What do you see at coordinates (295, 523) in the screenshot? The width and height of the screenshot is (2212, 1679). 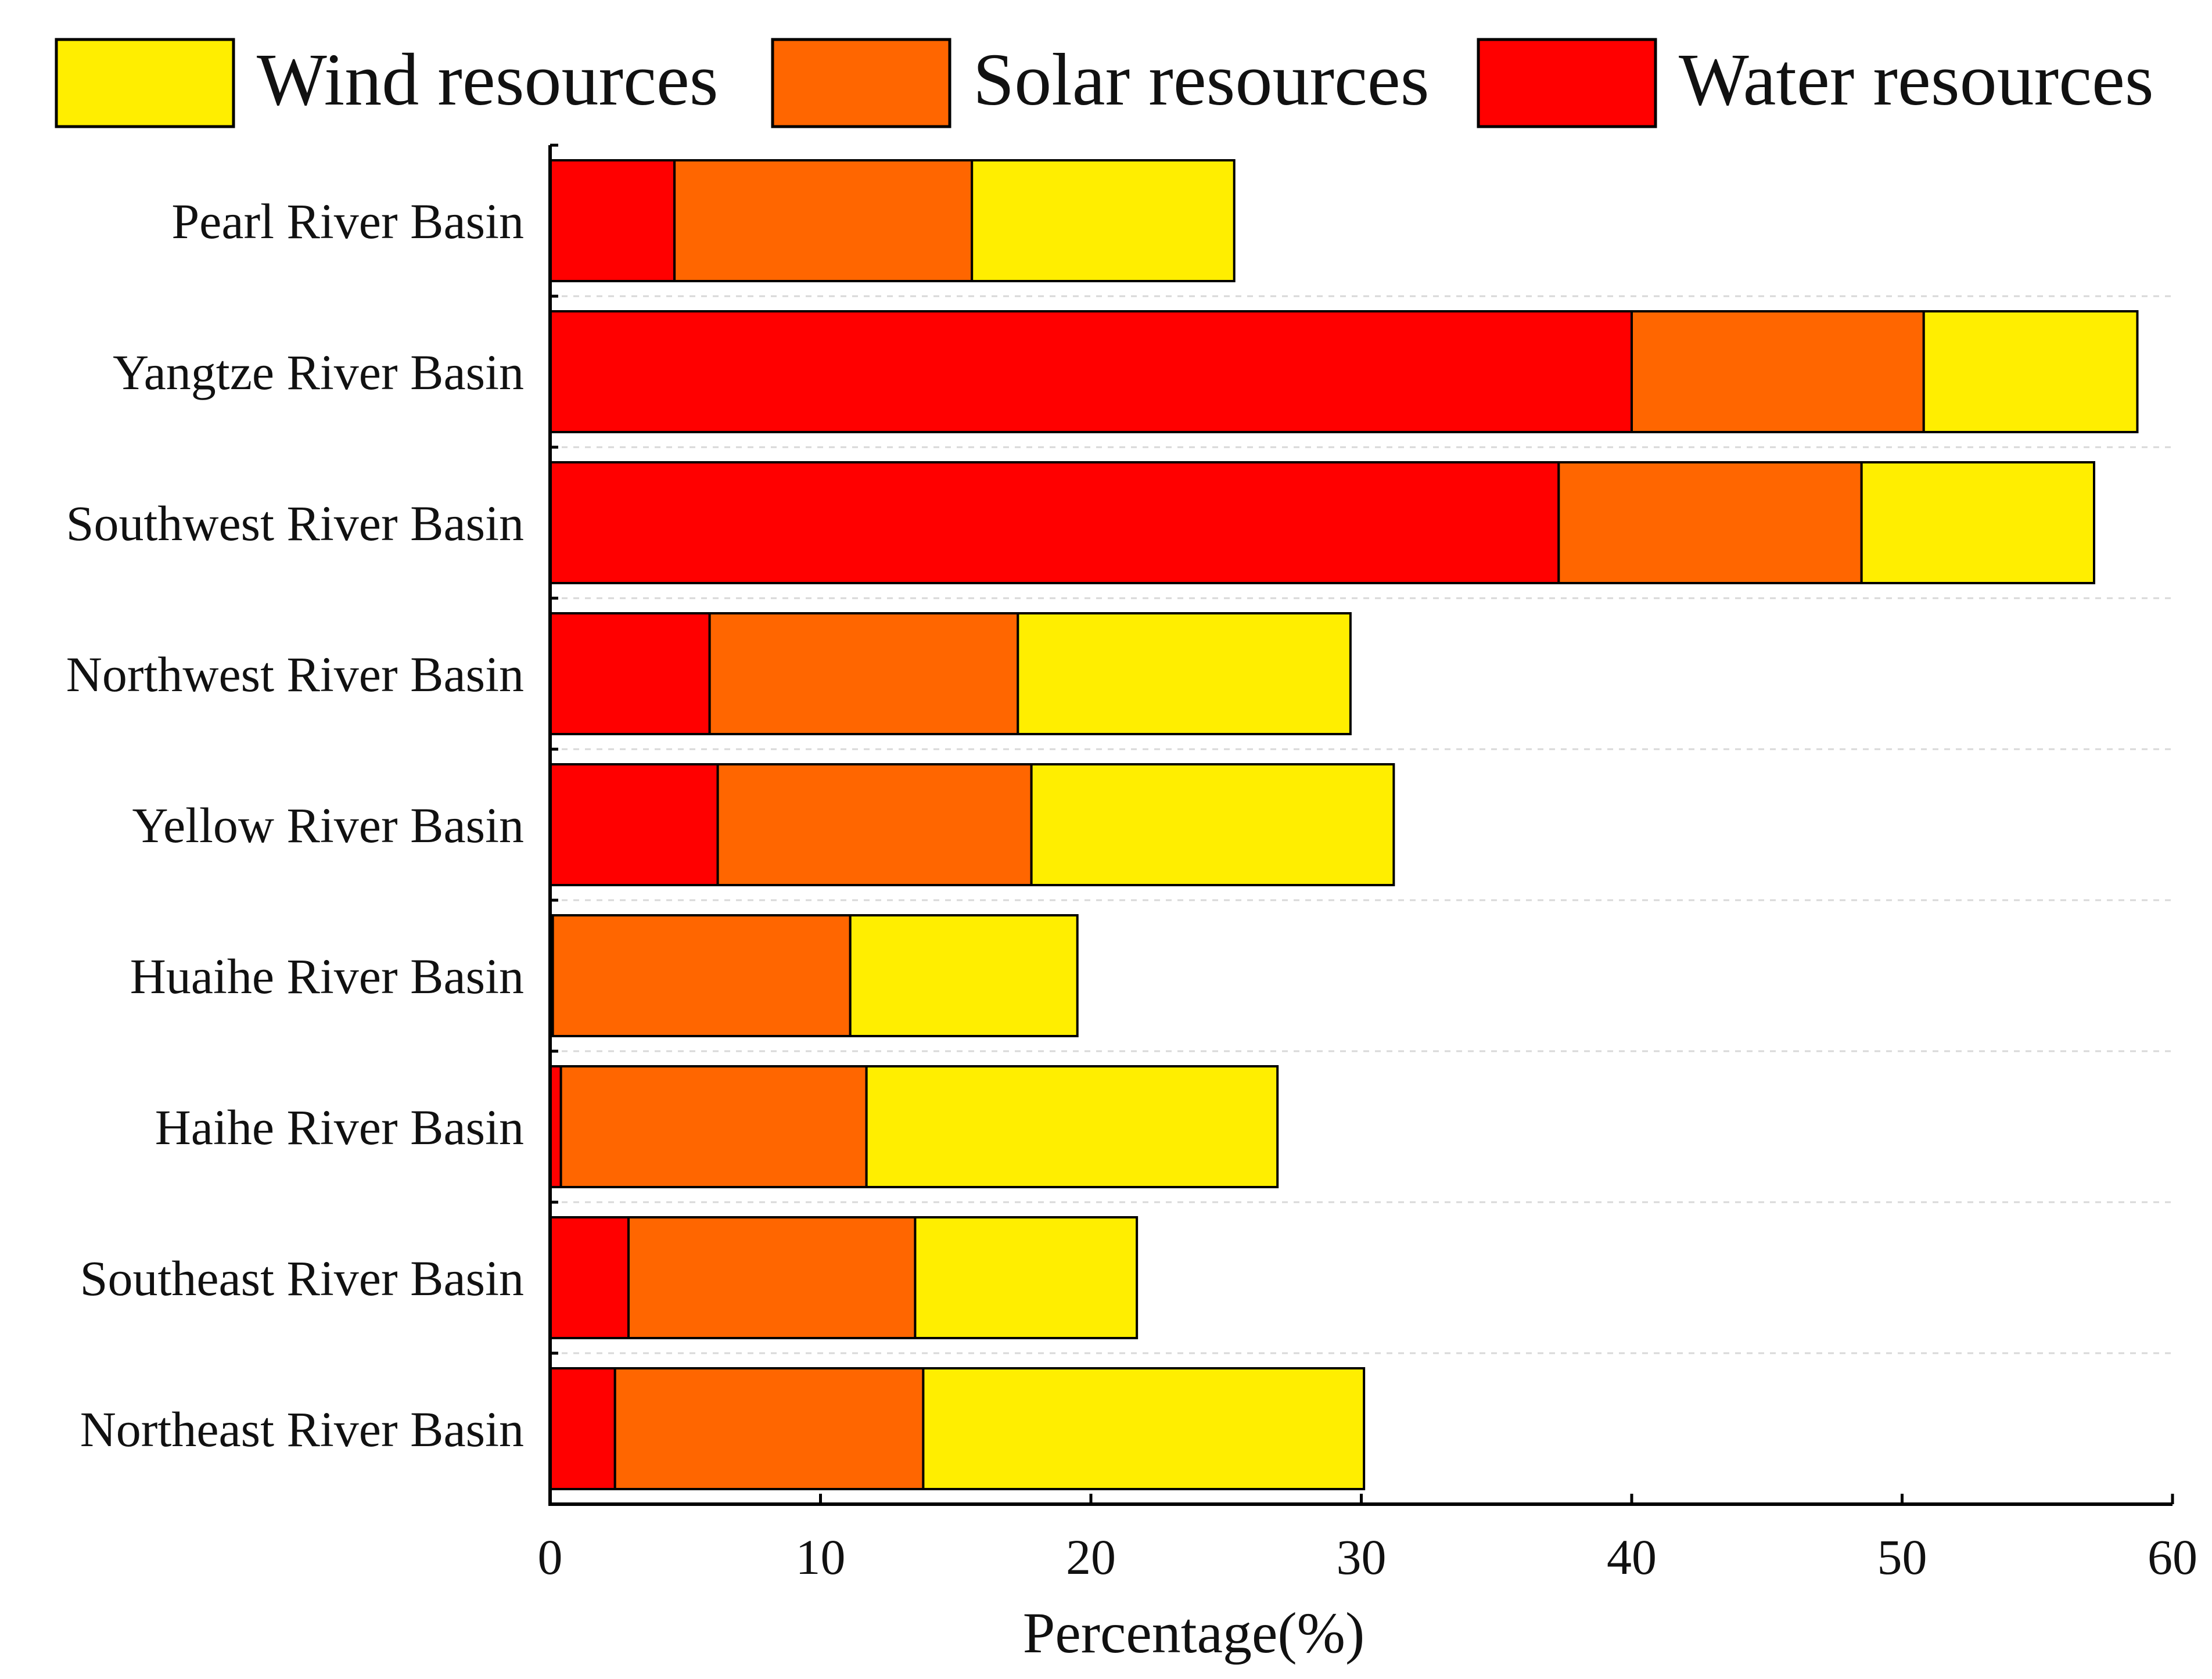 I see `y-tick-label: Southwest River Basin` at bounding box center [295, 523].